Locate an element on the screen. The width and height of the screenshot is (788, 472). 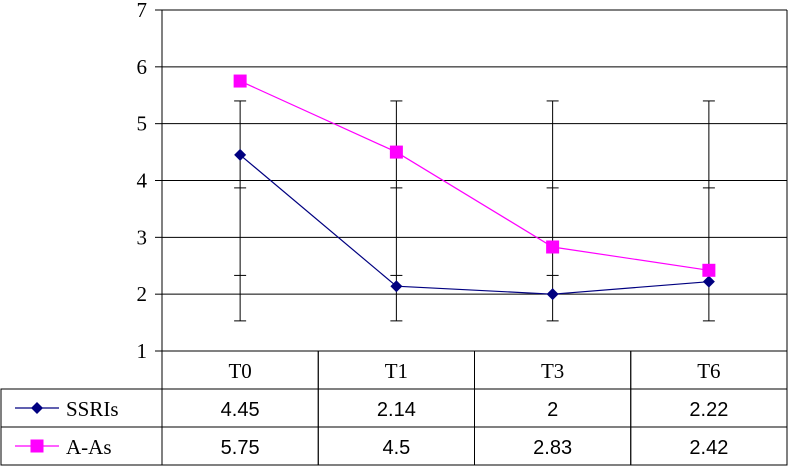
y-tick-label: 7 is located at coordinates (142, 11).